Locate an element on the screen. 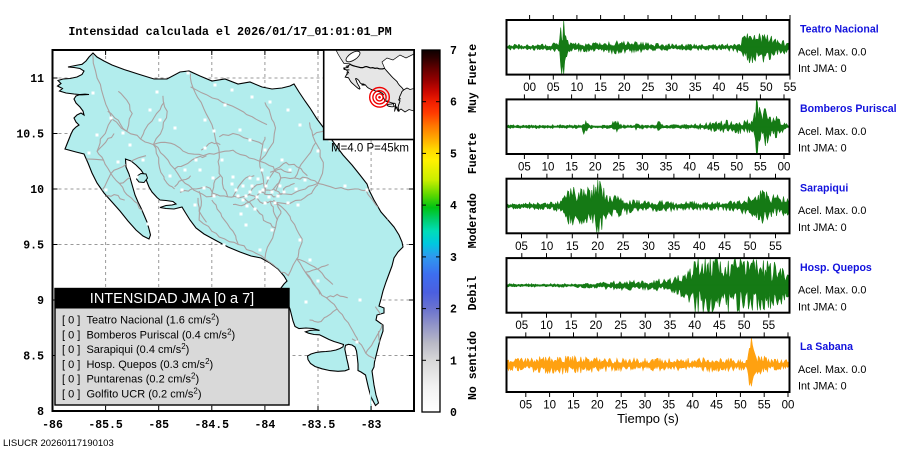 The width and height of the screenshot is (910, 460). svg-text: 2 is located at coordinates (453, 310).